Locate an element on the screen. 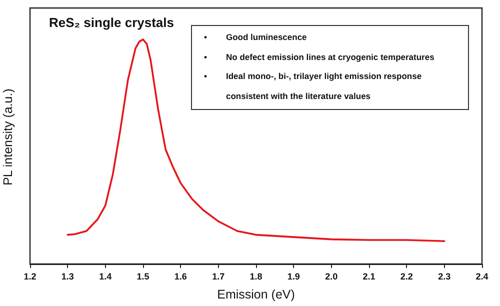 The image size is (500, 306). x-tick-label: 1.5 is located at coordinates (143, 277).